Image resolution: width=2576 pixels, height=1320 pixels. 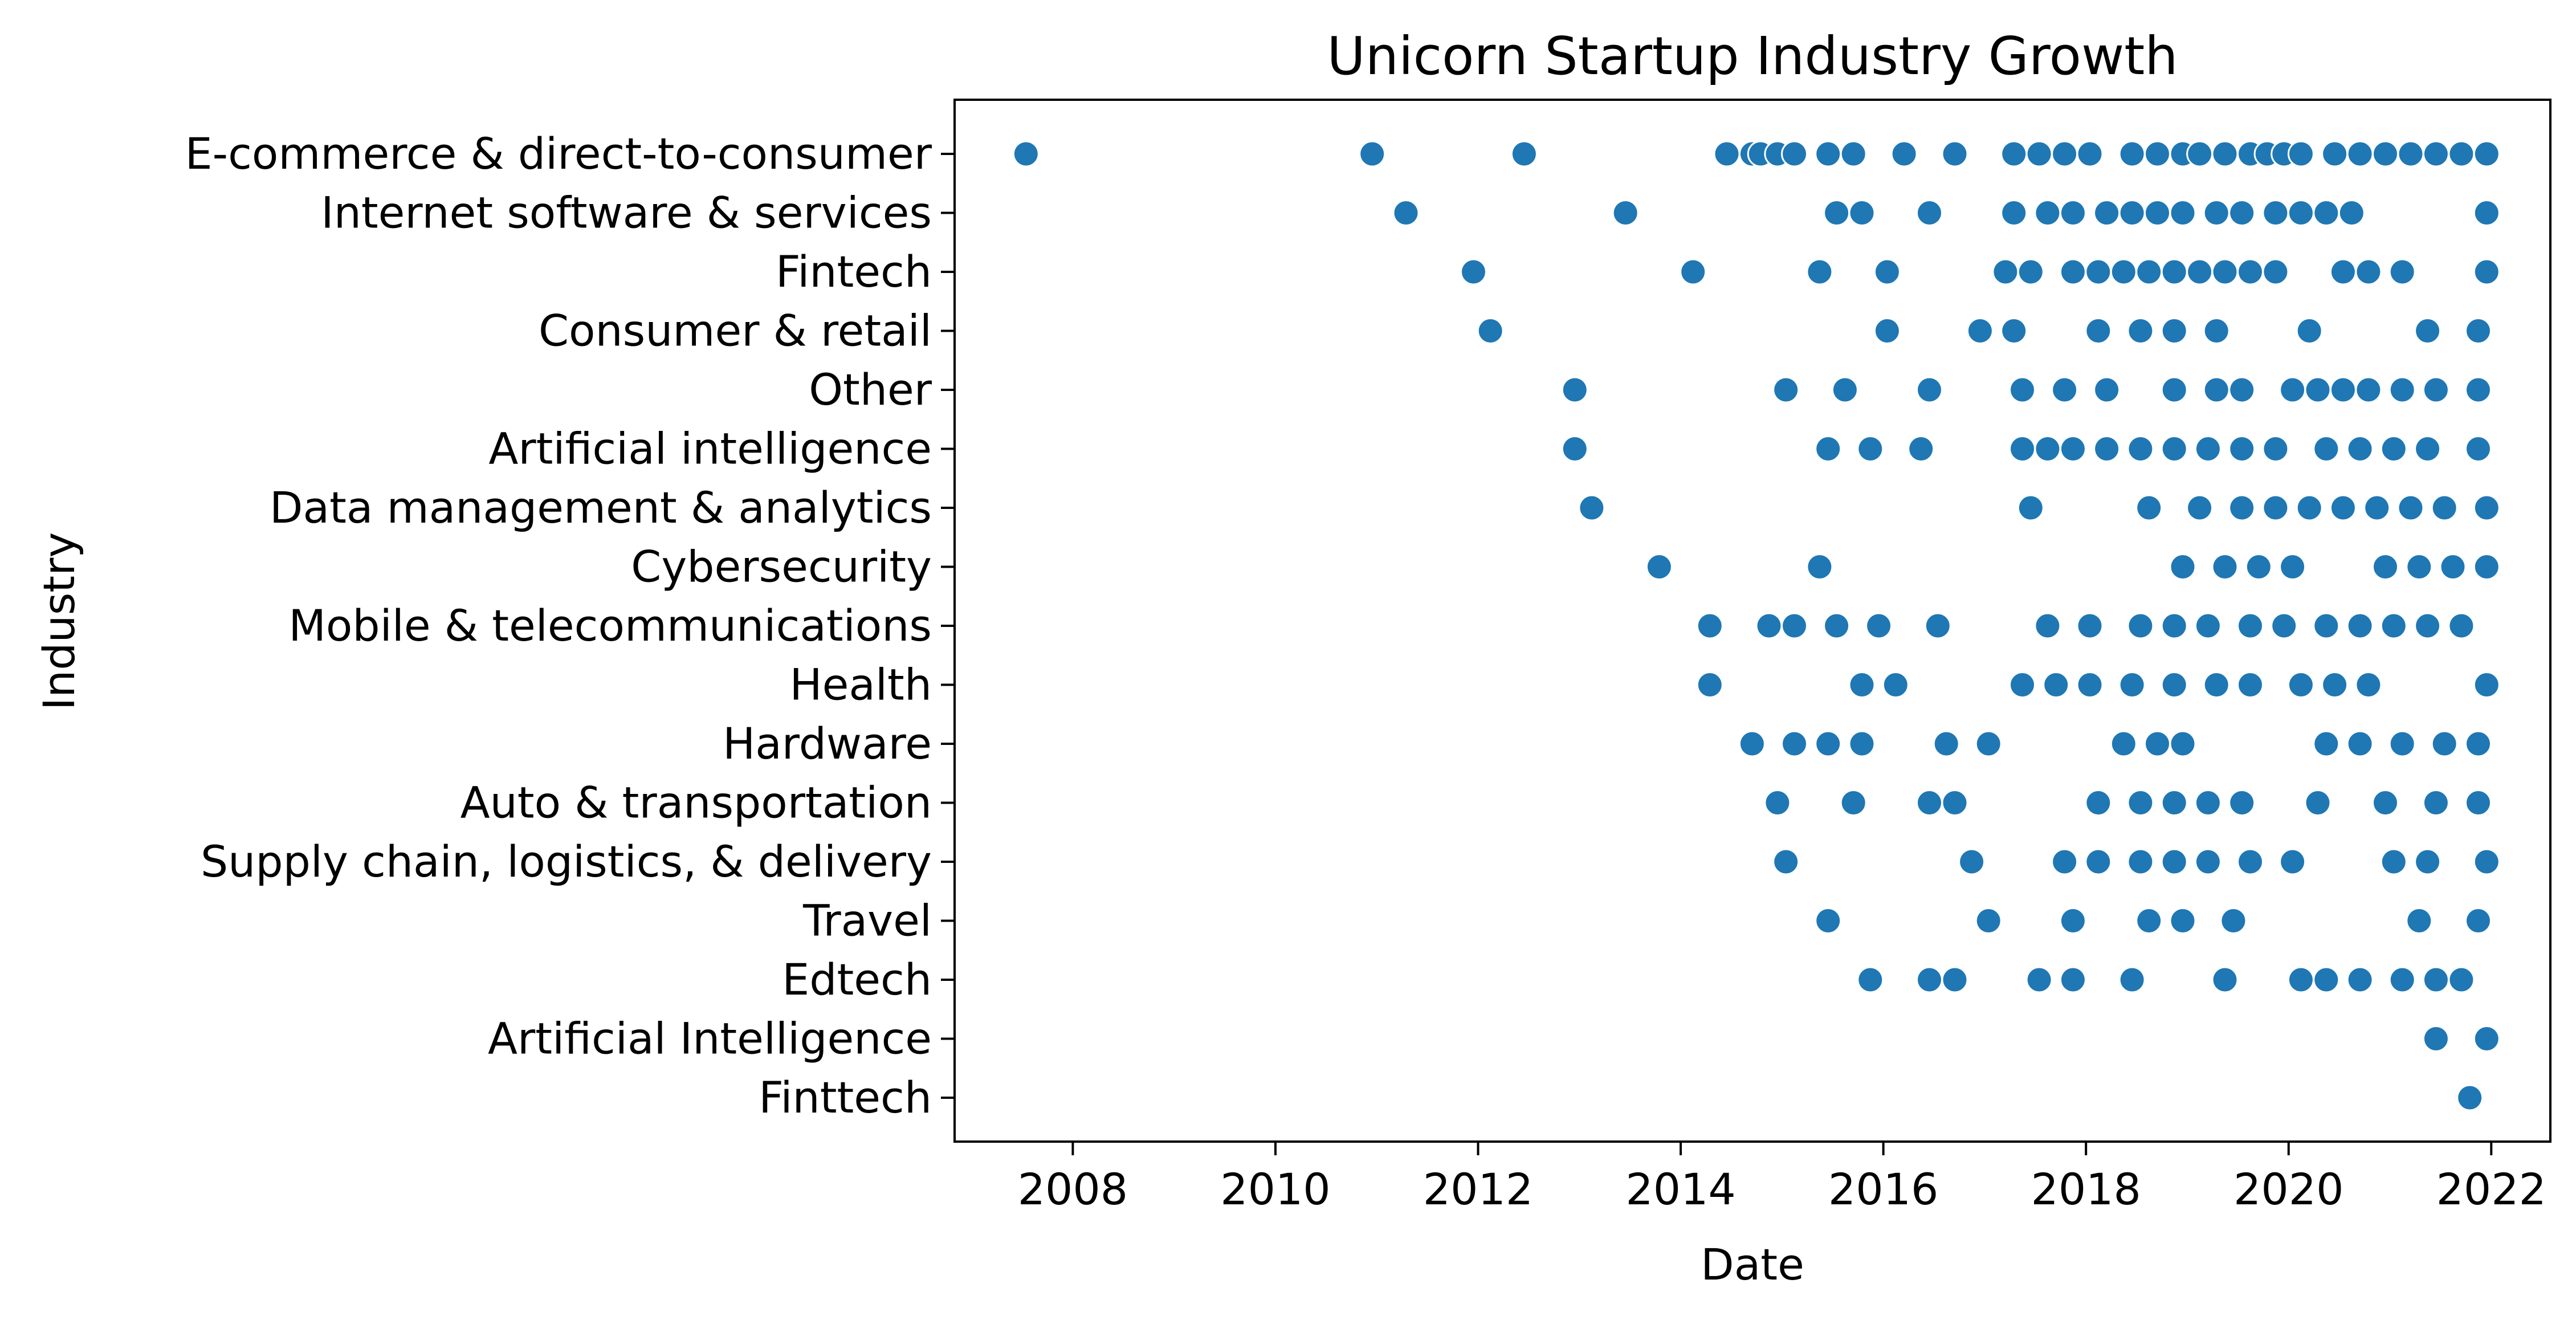 I want to click on x-axis-label: Date, so click(x=1752, y=1265).